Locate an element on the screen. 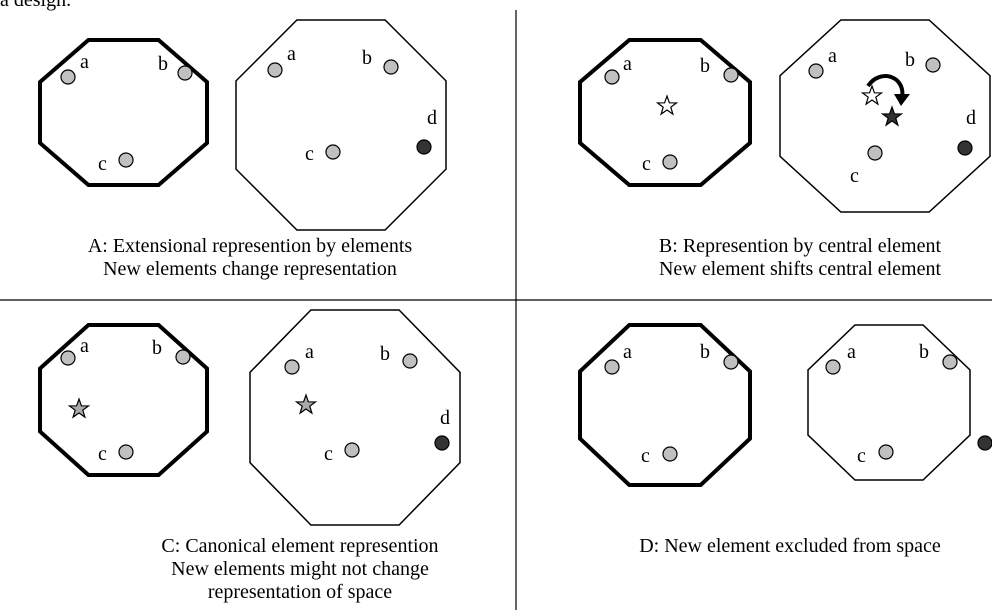  shift-arrow is located at coordinates (885, 86).